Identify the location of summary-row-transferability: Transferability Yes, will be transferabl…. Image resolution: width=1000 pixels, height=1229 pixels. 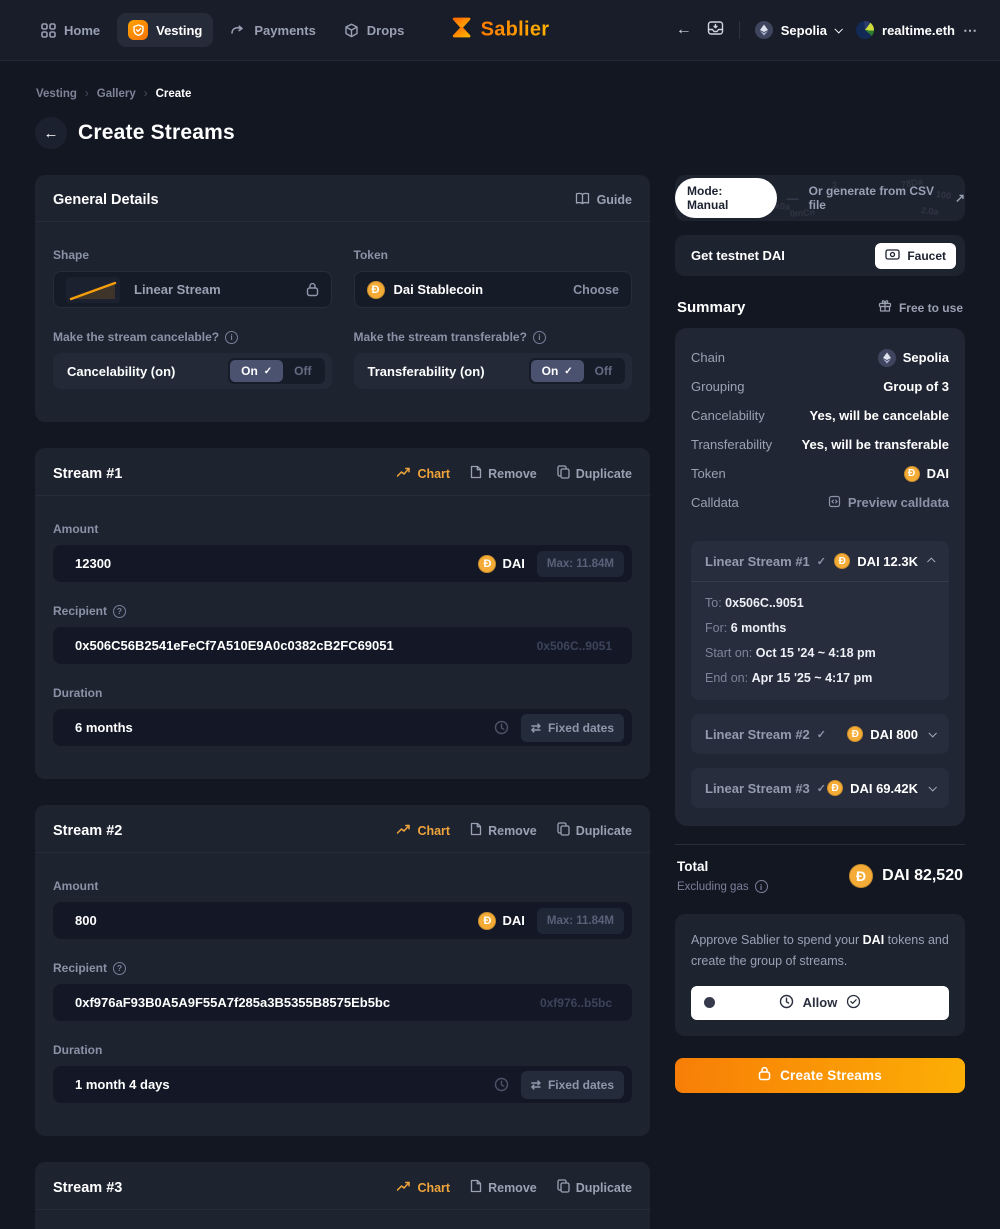
(820, 444).